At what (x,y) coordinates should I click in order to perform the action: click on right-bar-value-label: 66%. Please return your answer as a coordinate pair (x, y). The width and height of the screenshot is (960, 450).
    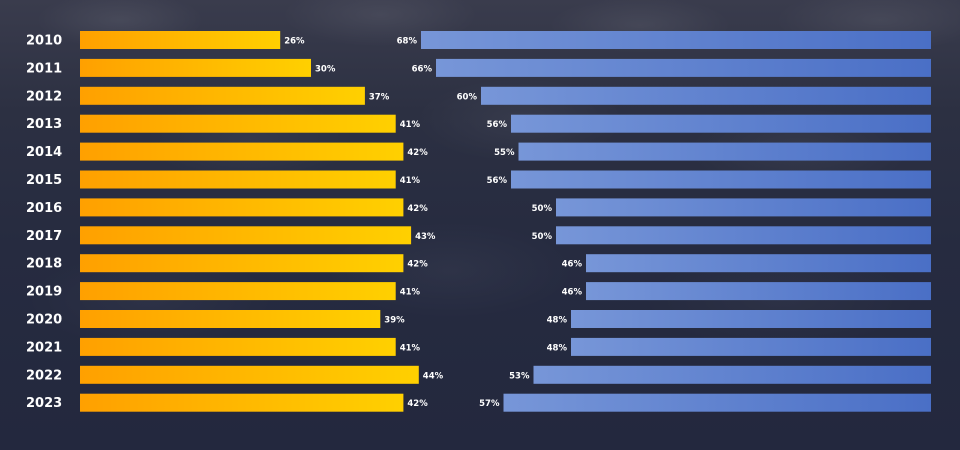
    Looking at the image, I should click on (422, 69).